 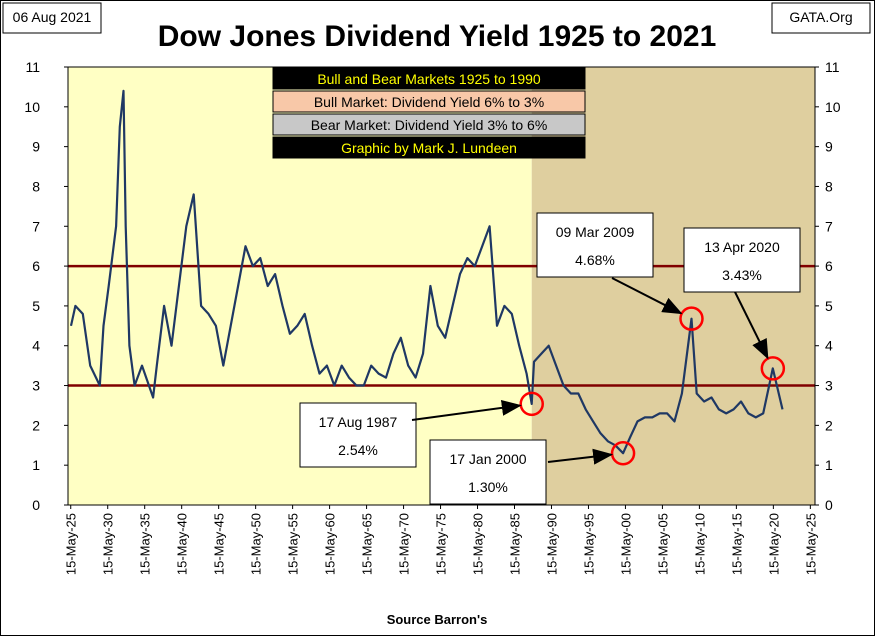 What do you see at coordinates (36, 266) in the screenshot?
I see `y-tick-label: 6` at bounding box center [36, 266].